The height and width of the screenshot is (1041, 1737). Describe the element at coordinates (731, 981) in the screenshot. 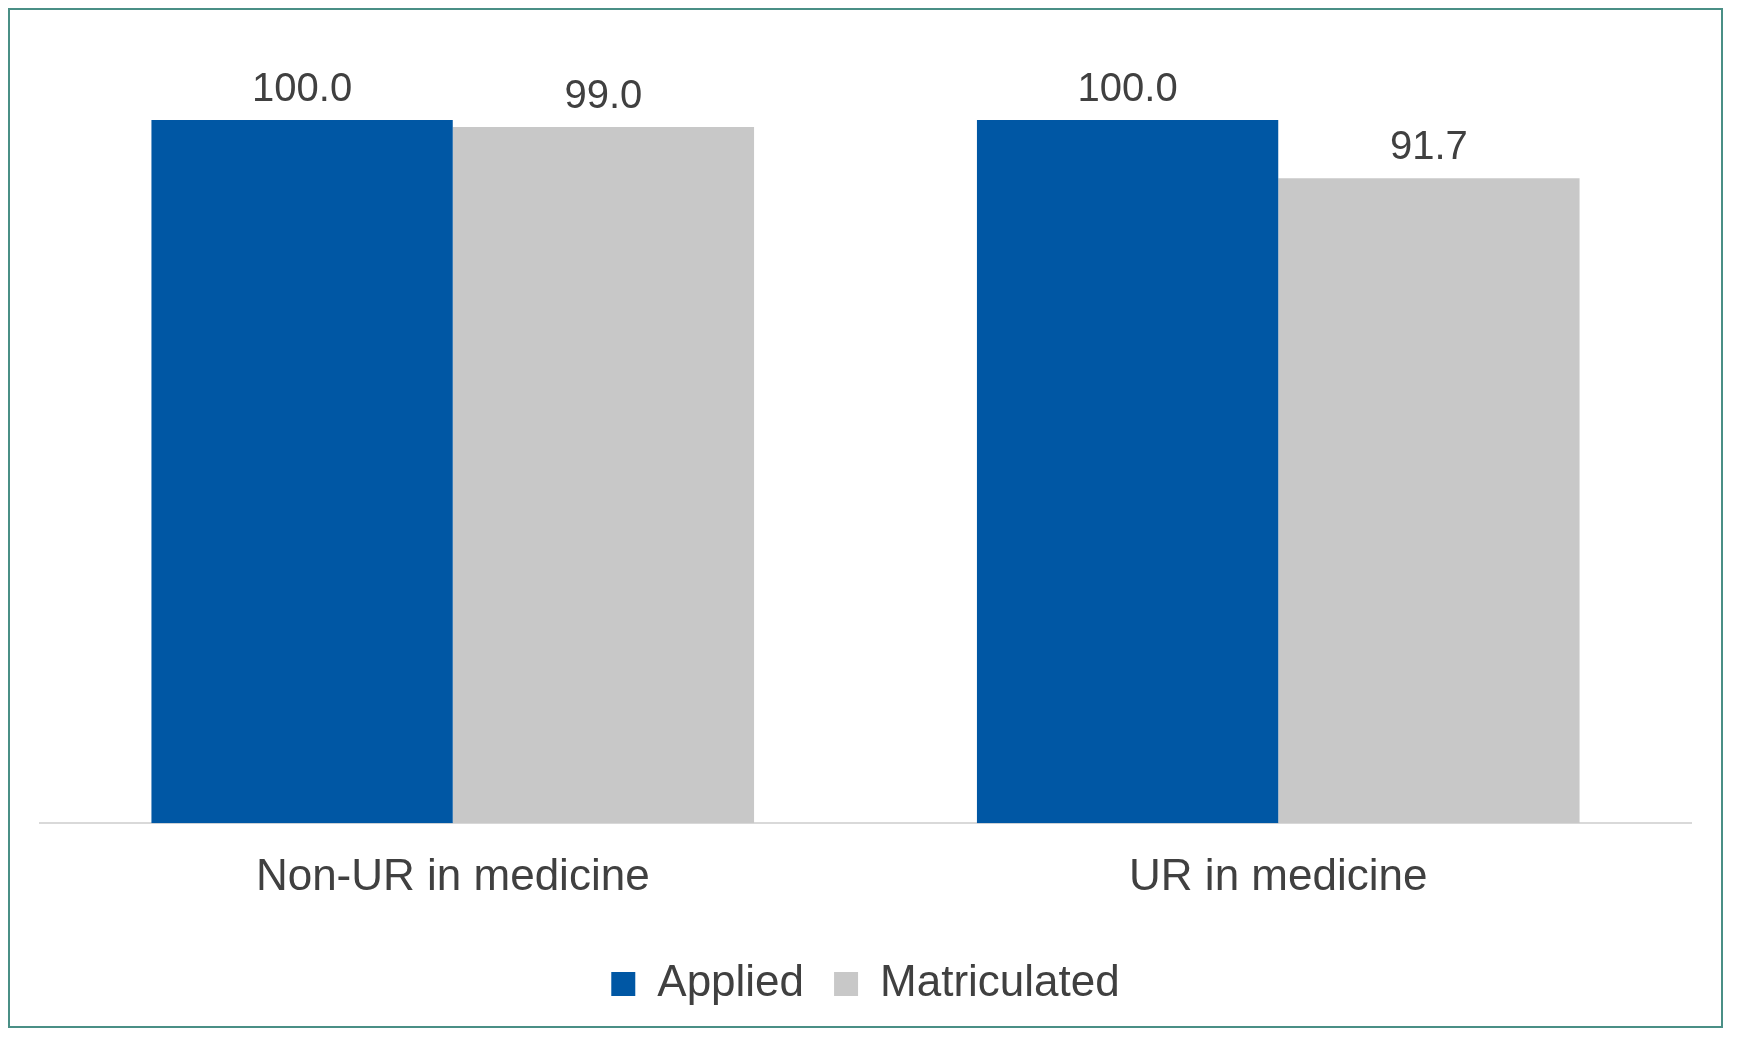

I see `legend-label: Applied` at that location.